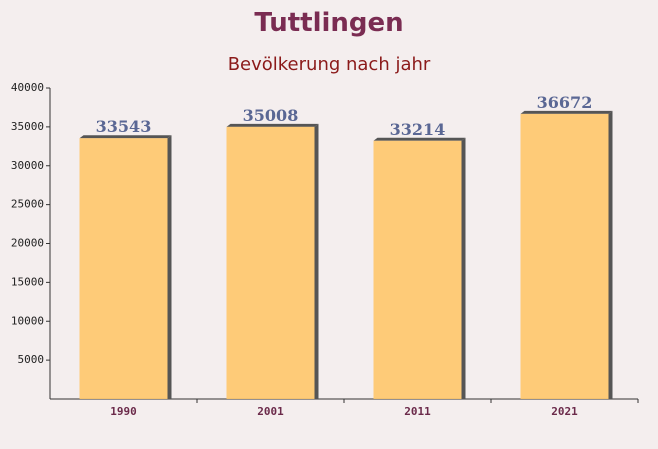  Describe the element at coordinates (27, 87) in the screenshot. I see `y-tick-label: 40000` at that location.